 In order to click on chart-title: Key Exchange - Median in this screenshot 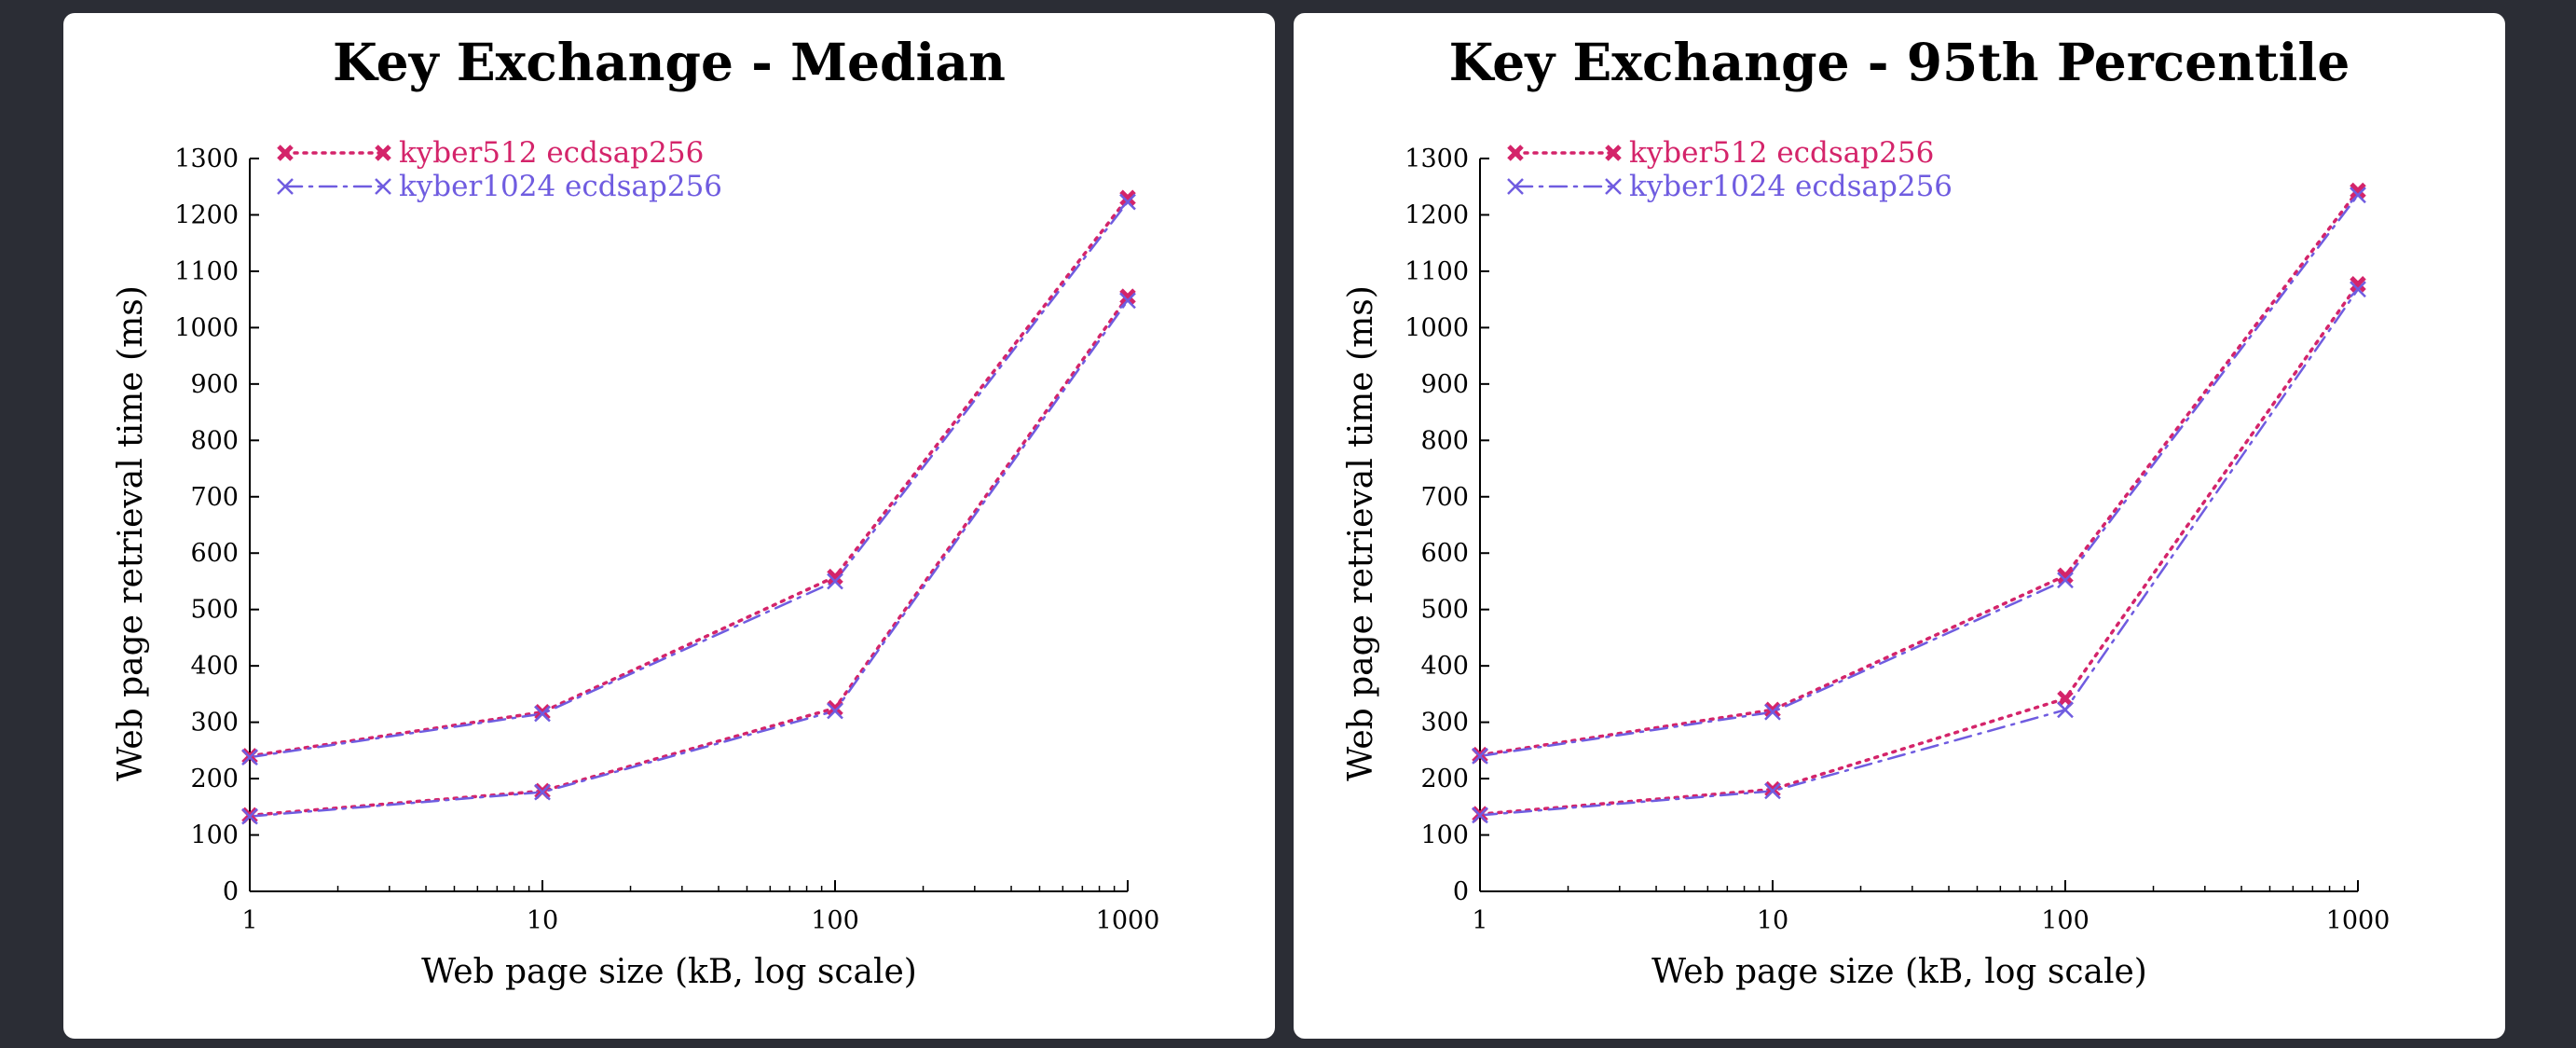, I will do `click(669, 62)`.